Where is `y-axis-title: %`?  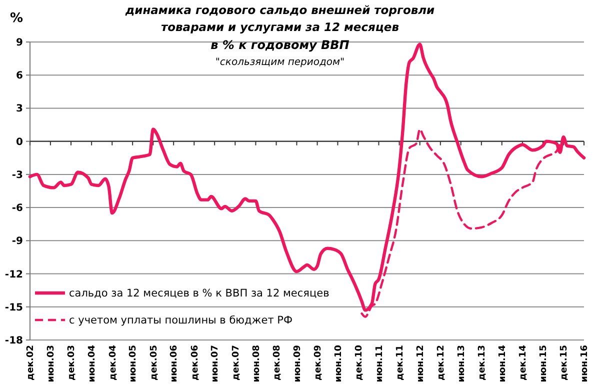
y-axis-title: % is located at coordinates (17, 18).